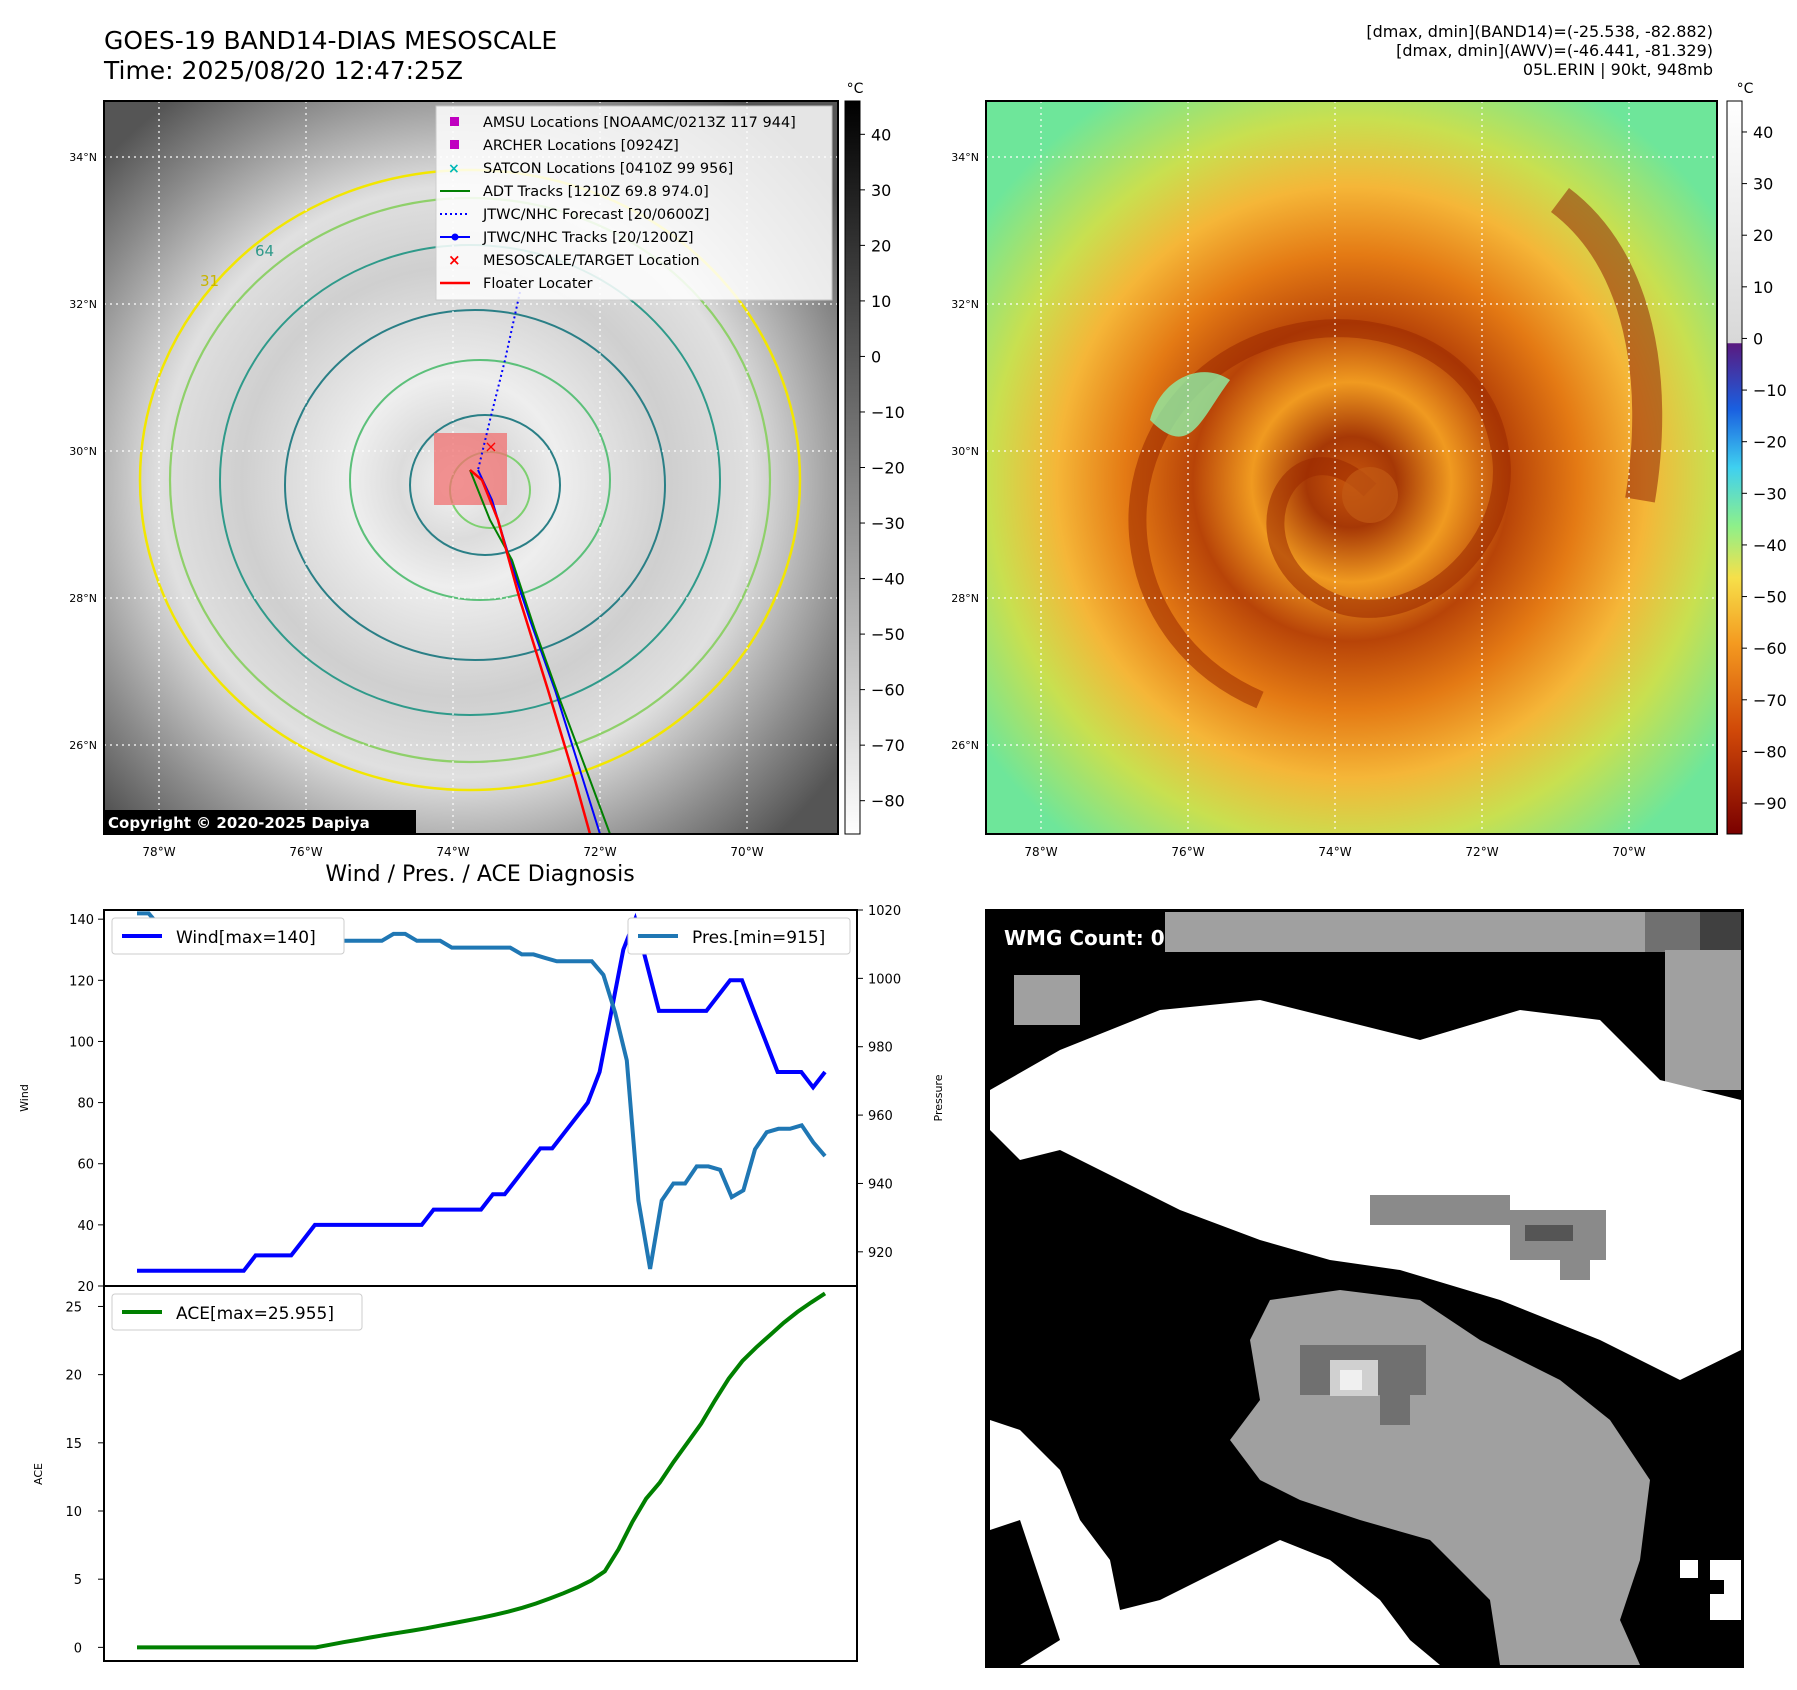 The height and width of the screenshot is (1690, 1797). I want to click on lat-label: 26°N, so click(83, 745).